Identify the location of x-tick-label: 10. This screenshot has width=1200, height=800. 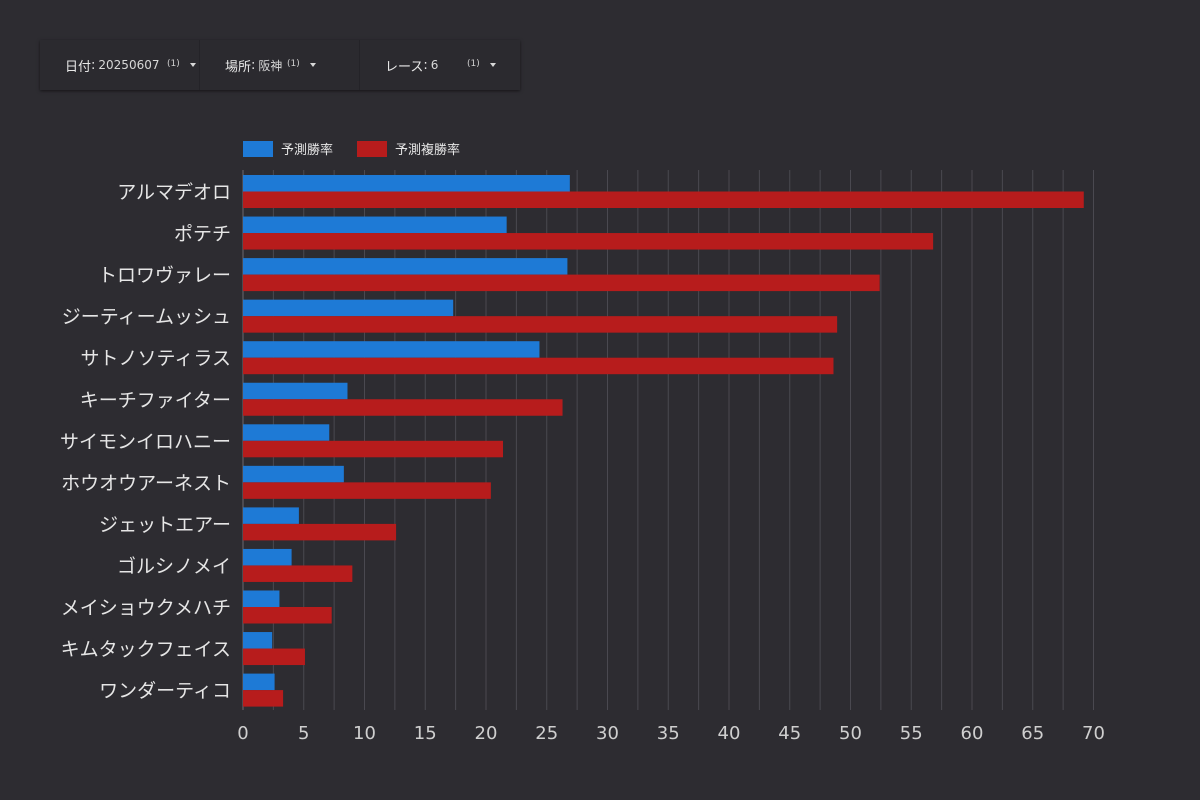
(364, 733).